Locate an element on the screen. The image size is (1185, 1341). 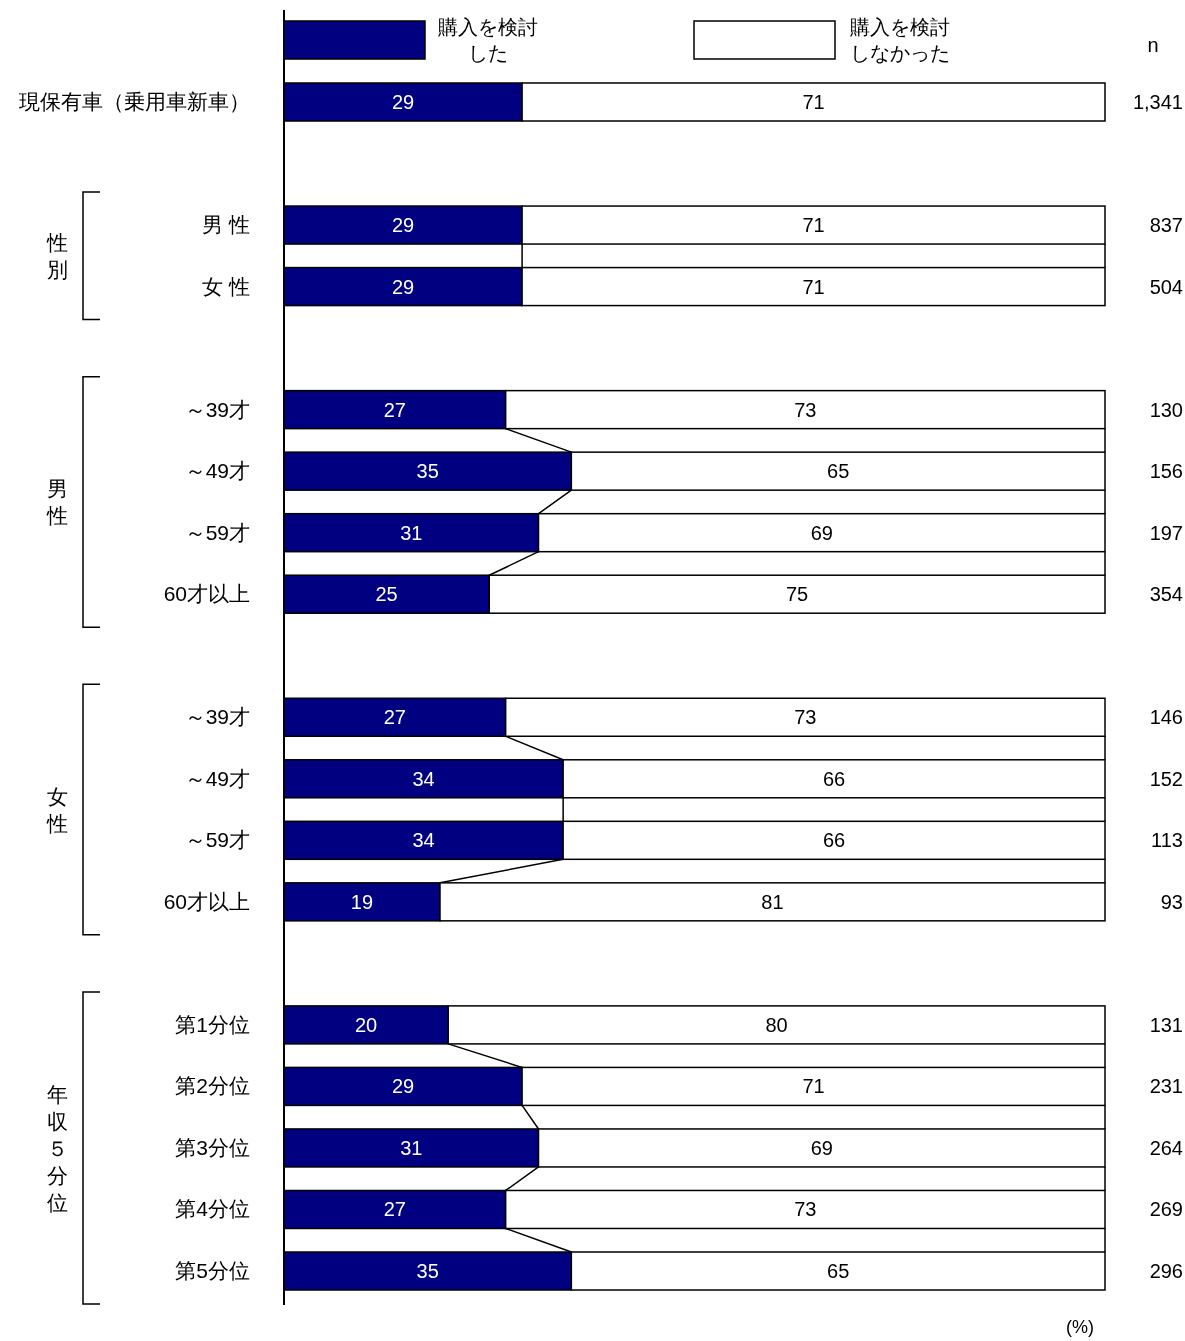
text: 年収５分位 is located at coordinates (57, 1148).